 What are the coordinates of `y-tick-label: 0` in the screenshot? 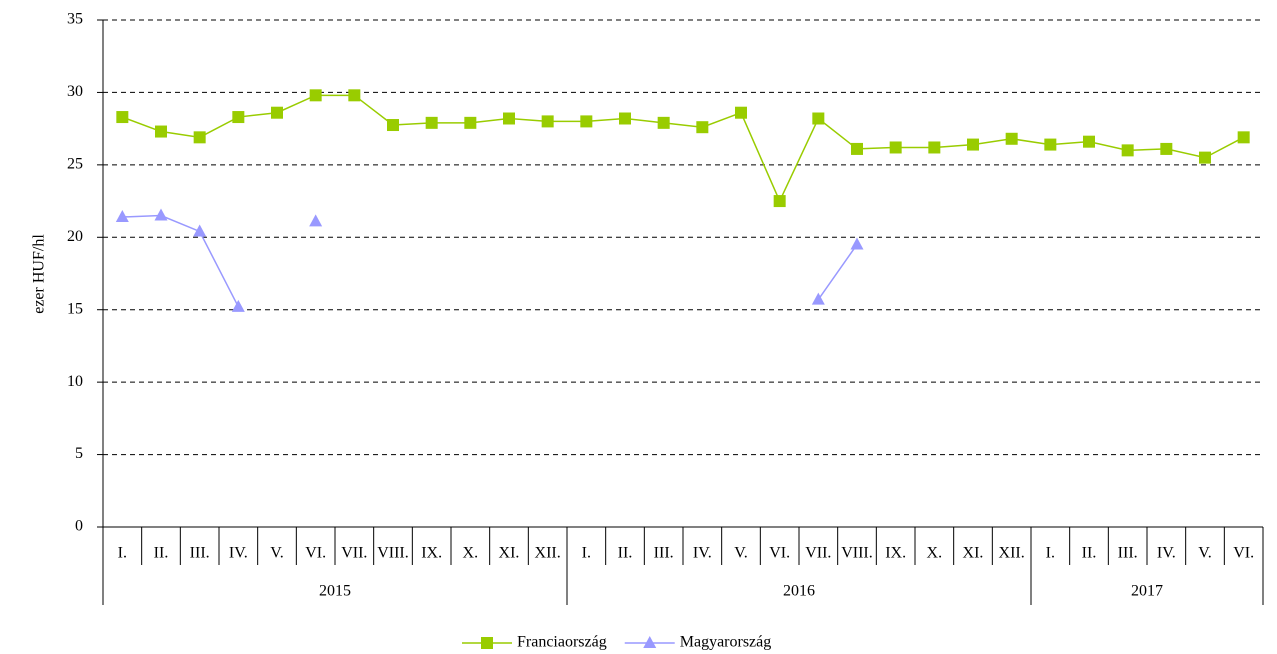 It's located at (79, 526).